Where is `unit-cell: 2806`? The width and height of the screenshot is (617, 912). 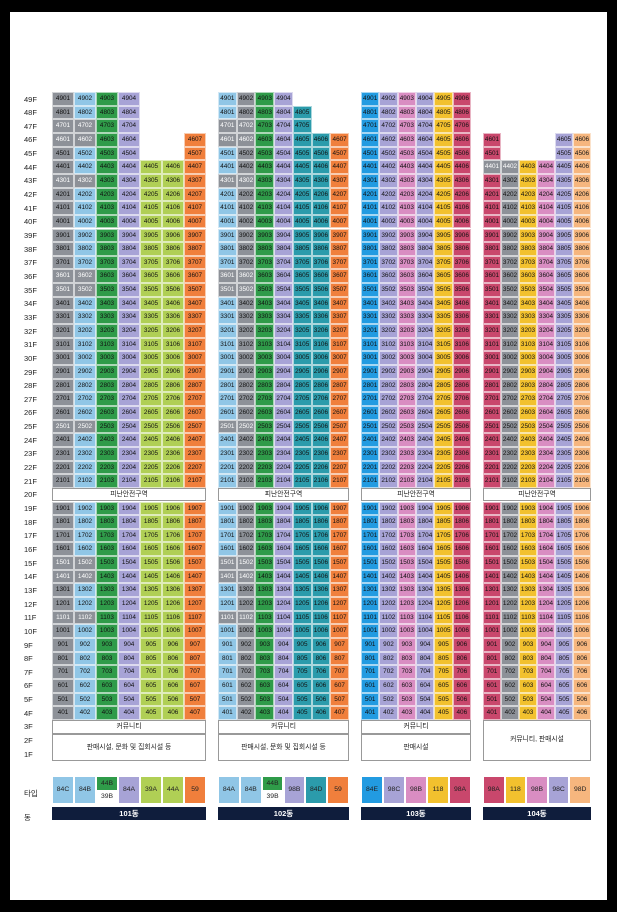 unit-cell: 2806 is located at coordinates (321, 385).